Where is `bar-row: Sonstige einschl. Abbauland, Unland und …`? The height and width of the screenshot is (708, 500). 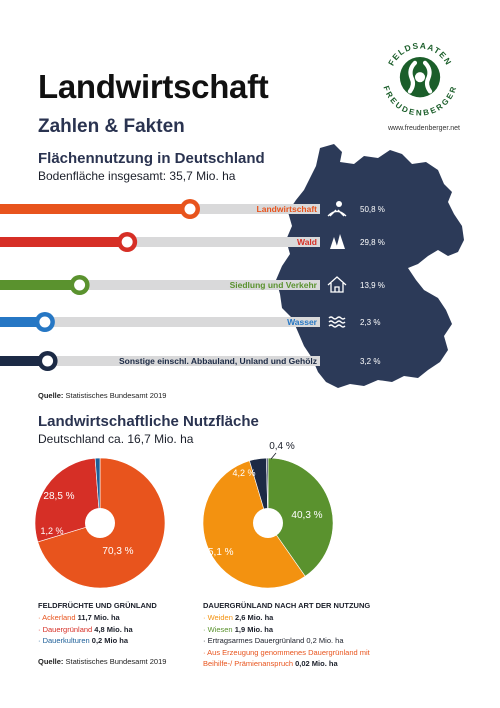 bar-row: Sonstige einschl. Abbauland, Unland und … is located at coordinates (190, 361).